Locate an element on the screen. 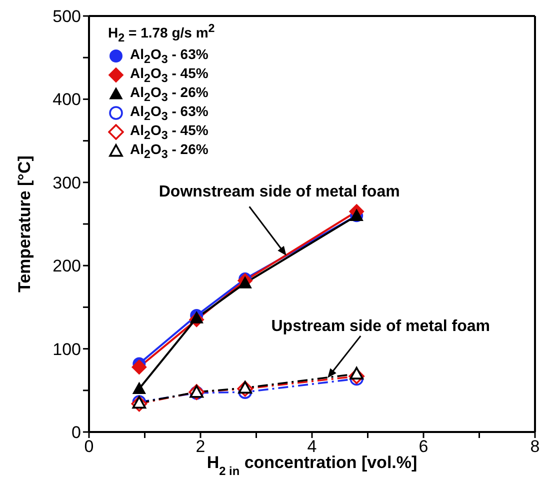 The width and height of the screenshot is (548, 485). x-tick-label: 8 is located at coordinates (535, 446).